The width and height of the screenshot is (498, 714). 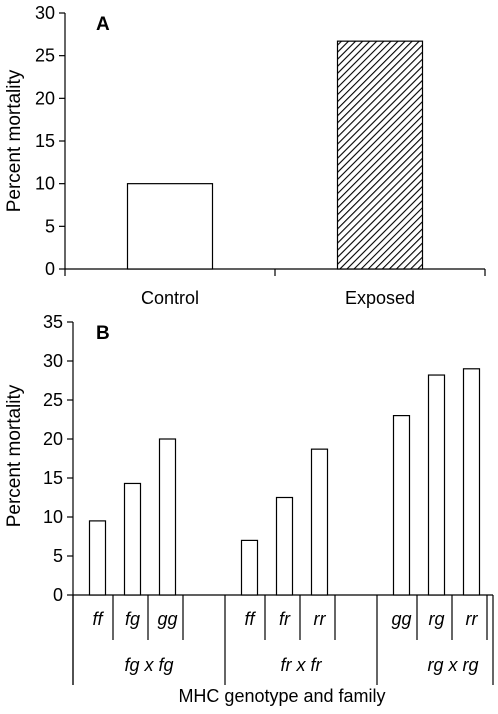 I want to click on panel-a-y-tick-label: 0, so click(x=50, y=269).